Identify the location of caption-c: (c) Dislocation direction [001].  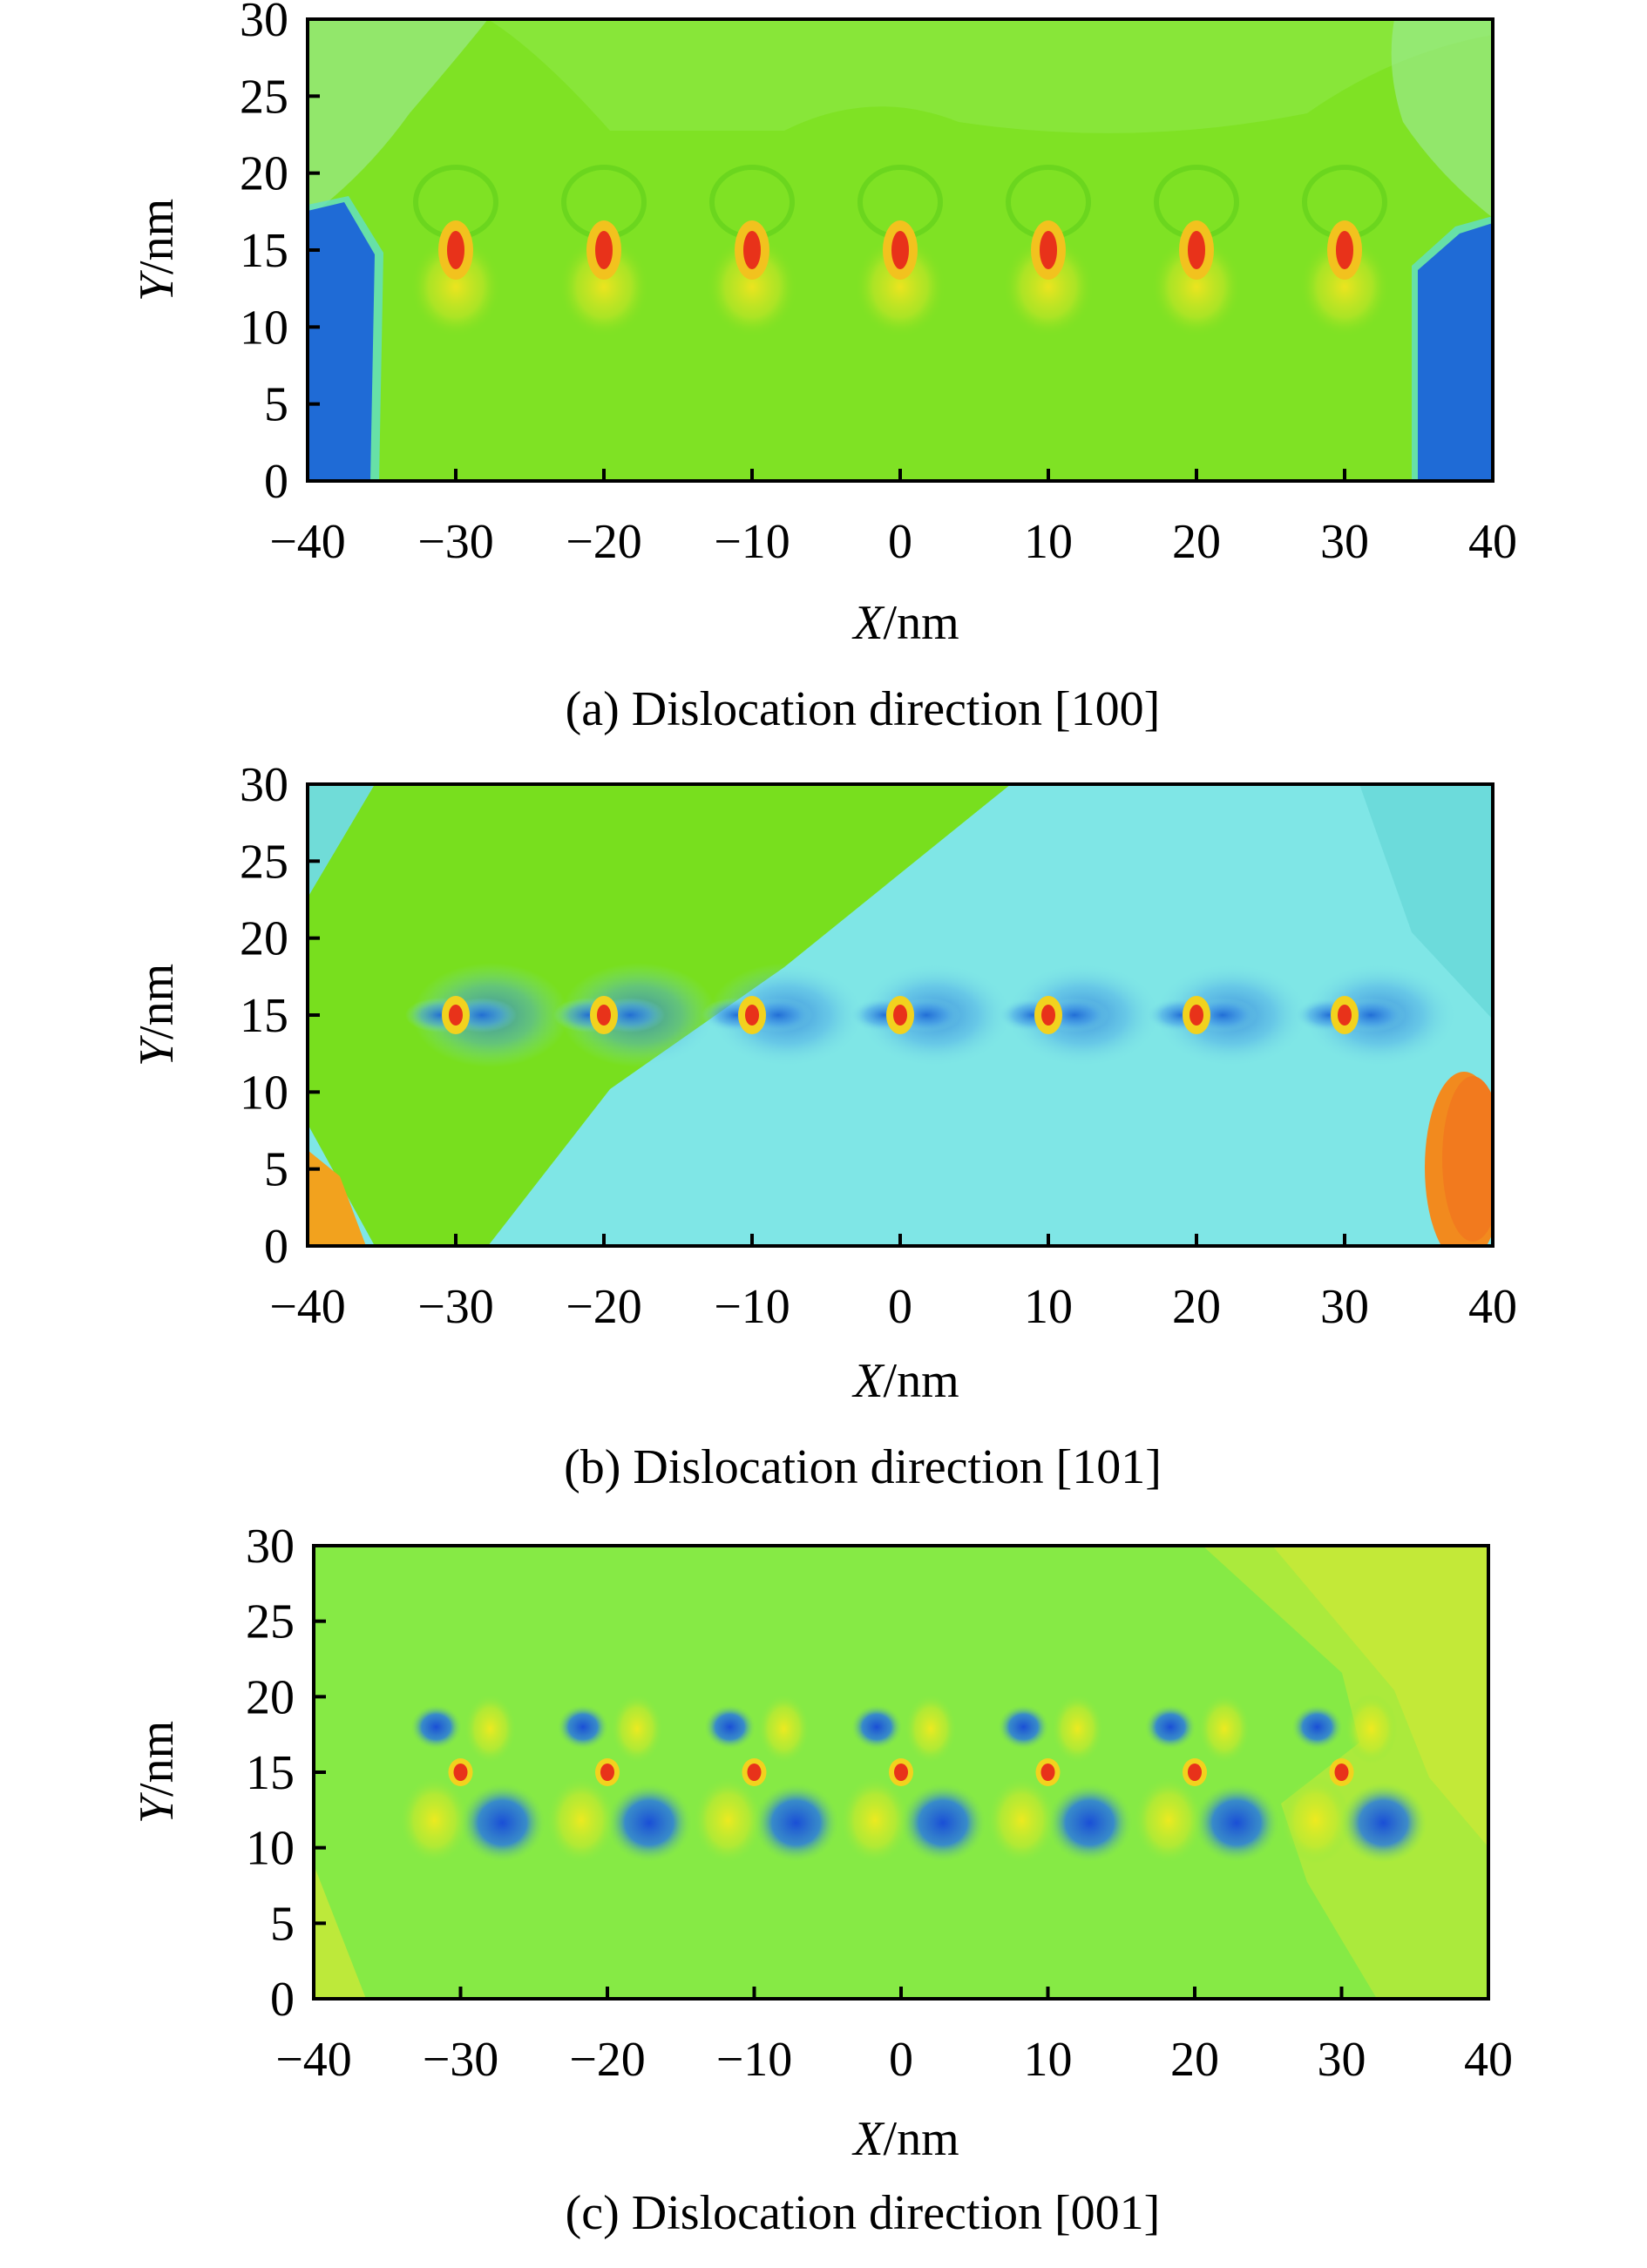
(863, 2213).